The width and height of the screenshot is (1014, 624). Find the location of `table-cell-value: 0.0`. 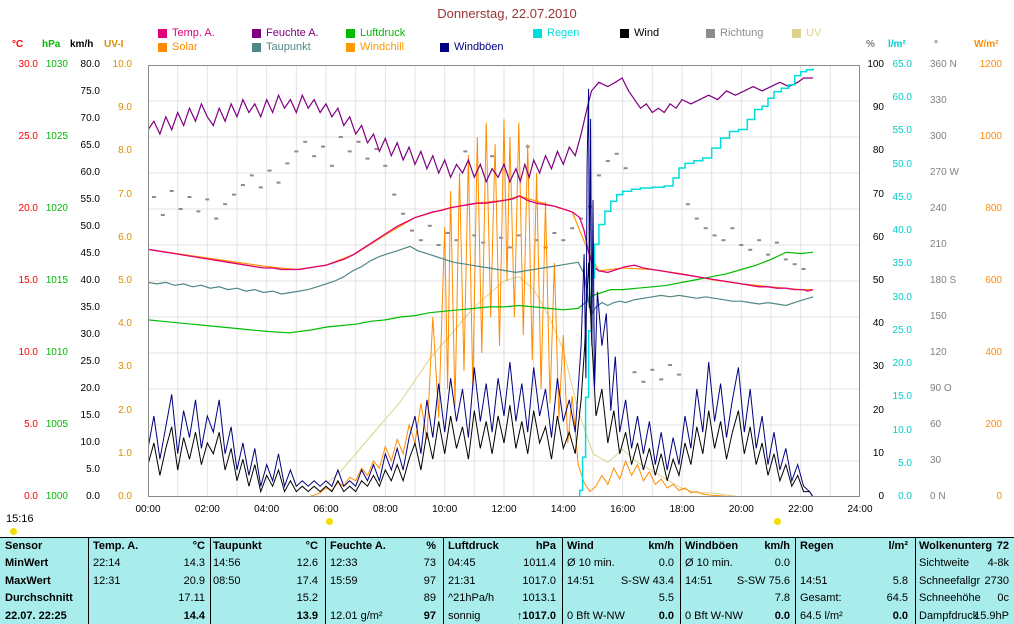

table-cell-value: 0.0 is located at coordinates (900, 616).